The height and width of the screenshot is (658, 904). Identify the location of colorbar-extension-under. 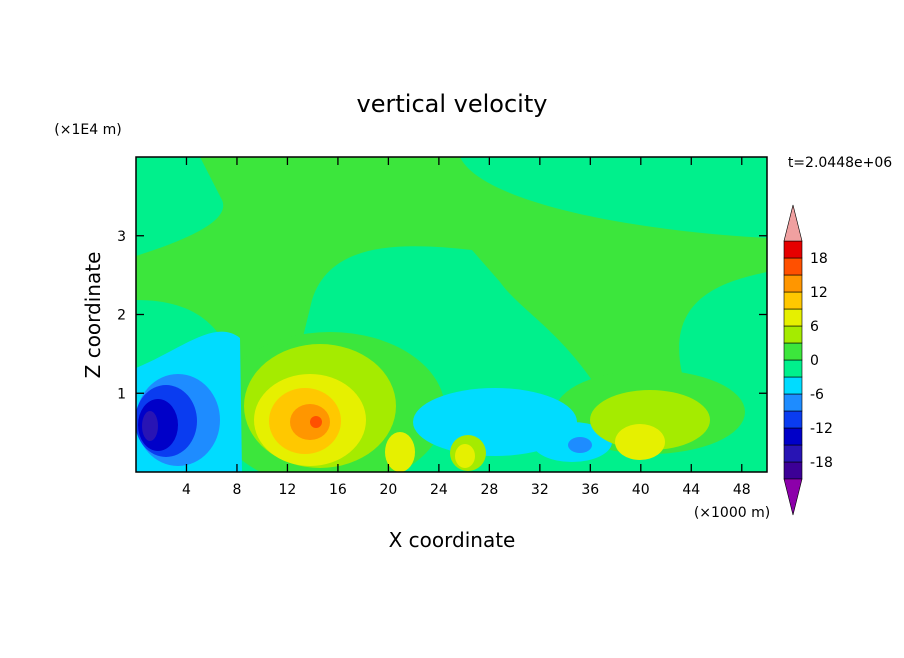
(793, 497).